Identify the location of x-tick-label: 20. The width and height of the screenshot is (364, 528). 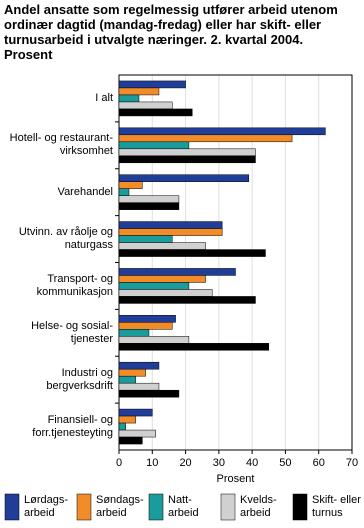
(185, 463).